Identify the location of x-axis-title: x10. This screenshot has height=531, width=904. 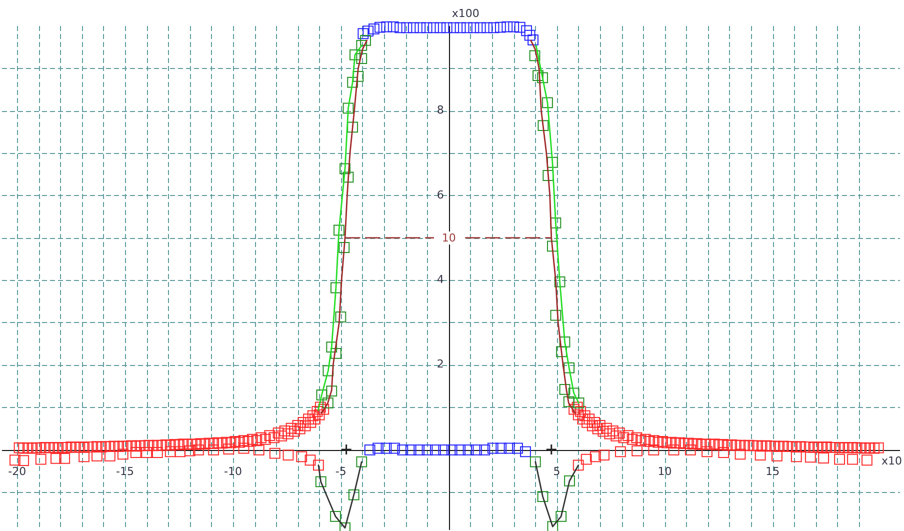
(891, 461).